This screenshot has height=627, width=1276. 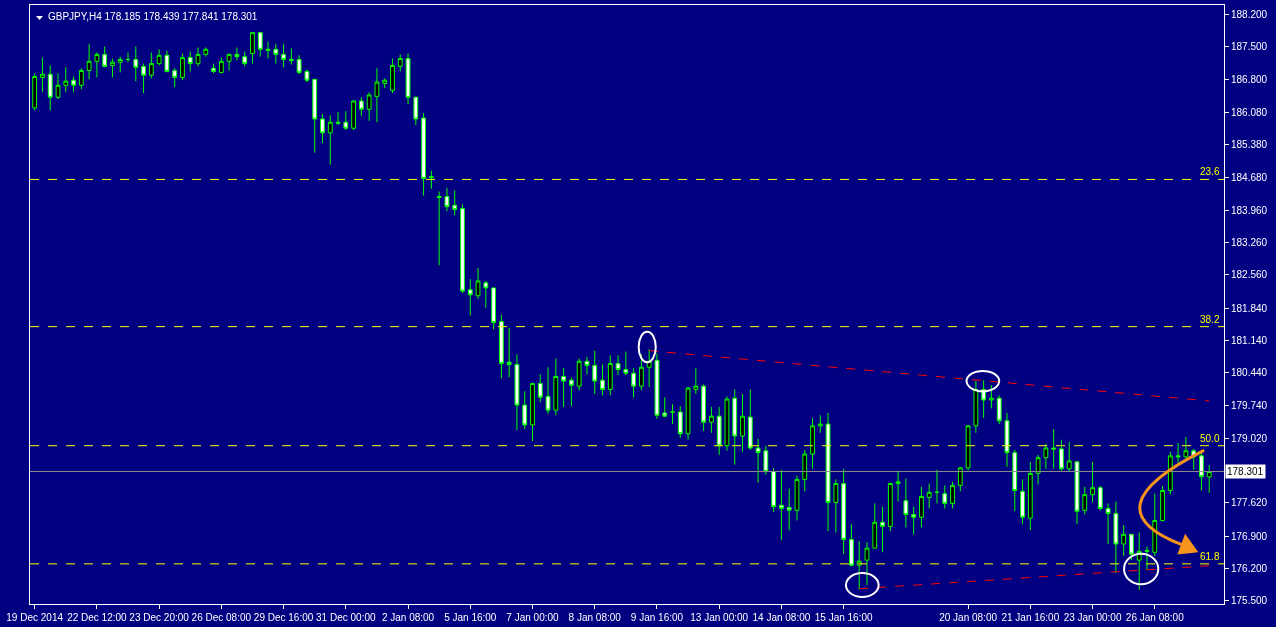 I want to click on y-tick-label: 179.740, so click(x=1249, y=405).